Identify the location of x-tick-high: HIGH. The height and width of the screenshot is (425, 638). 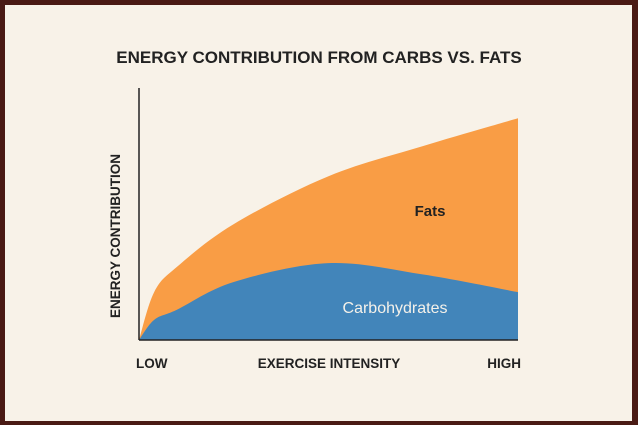
(504, 363).